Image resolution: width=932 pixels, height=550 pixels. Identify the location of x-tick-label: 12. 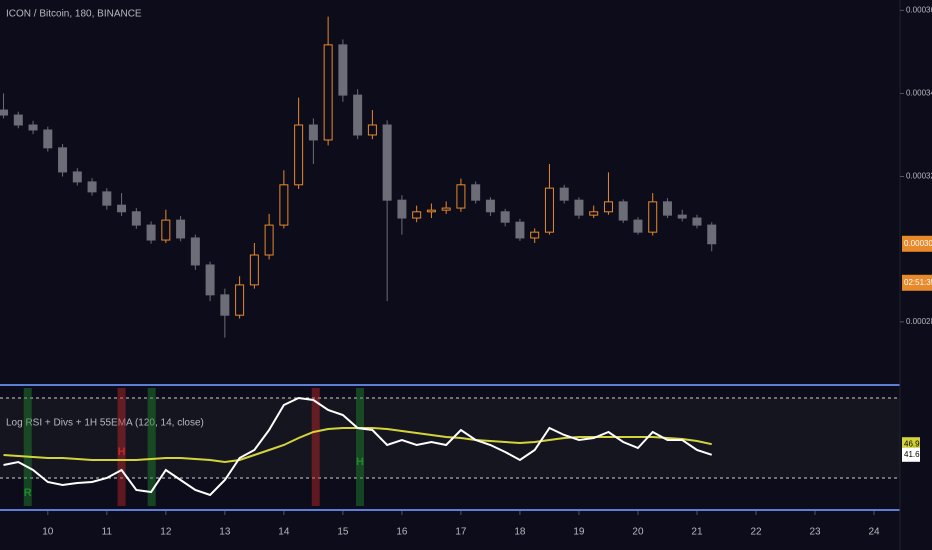
(166, 532).